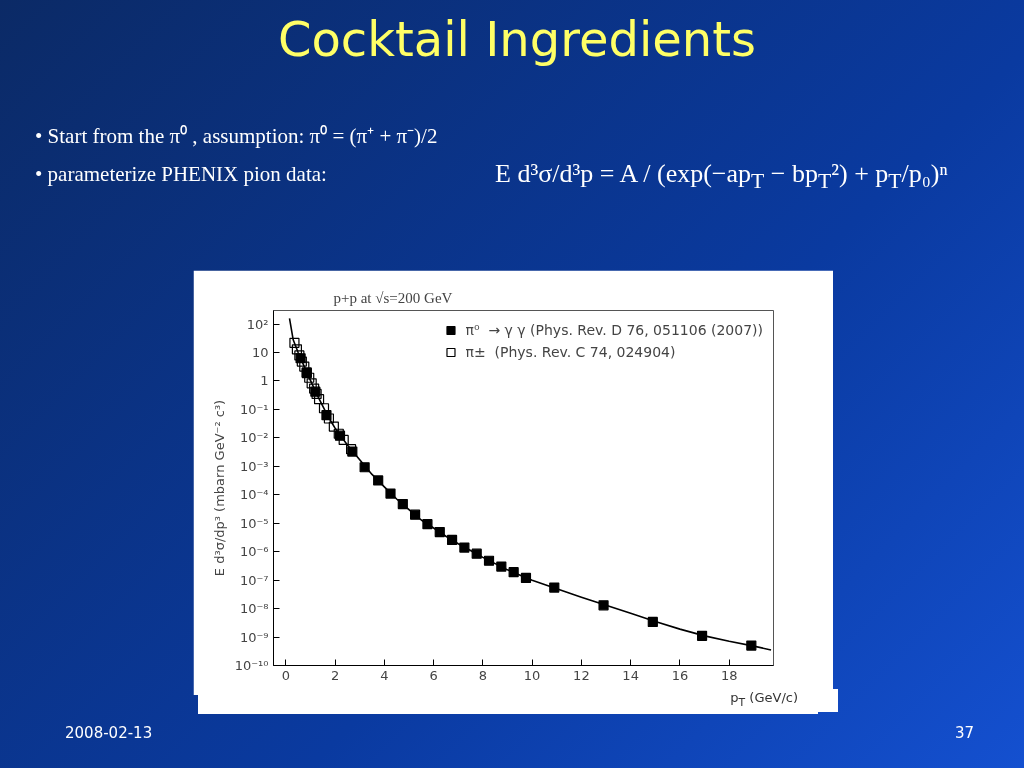  I want to click on x-tick-label: 8, so click(483, 675).